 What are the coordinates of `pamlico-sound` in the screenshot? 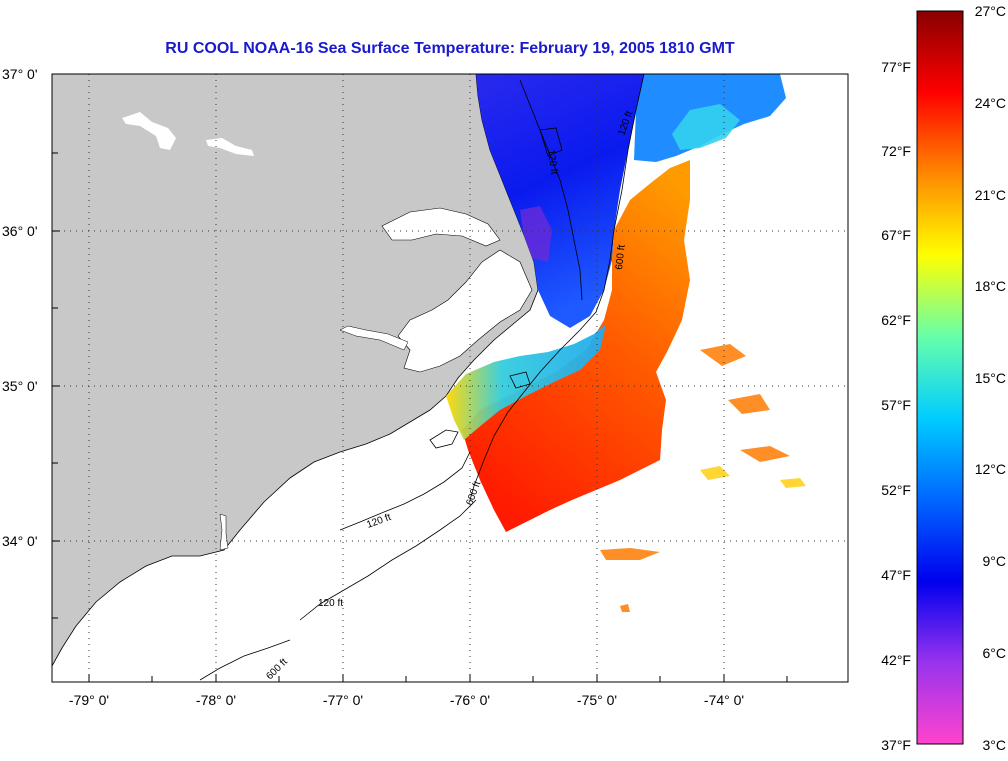 It's located at (465, 311).